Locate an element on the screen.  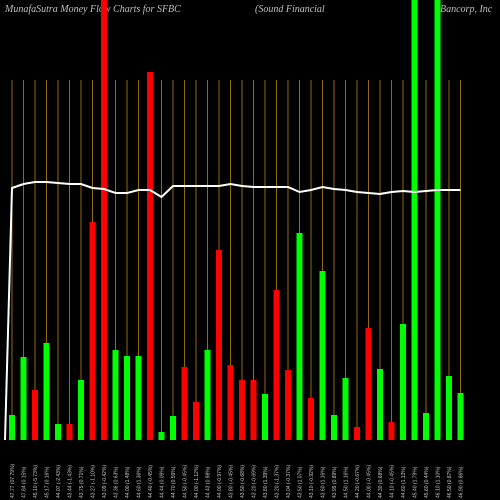
x-tick-label: 44.00 (-0.45%) is located at coordinates (370, 481).